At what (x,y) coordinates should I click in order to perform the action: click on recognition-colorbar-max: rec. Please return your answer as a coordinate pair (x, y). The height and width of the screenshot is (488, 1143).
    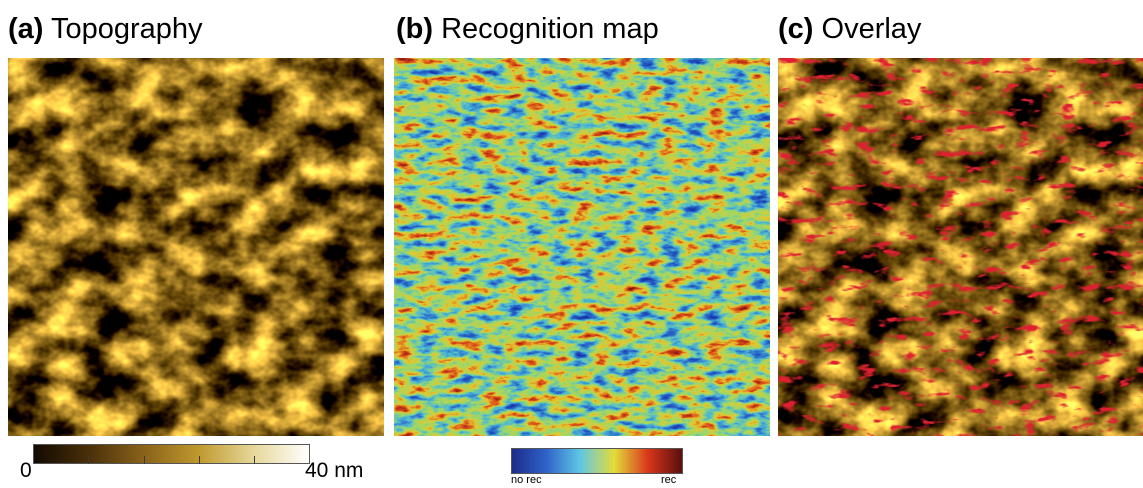
    Looking at the image, I should click on (669, 480).